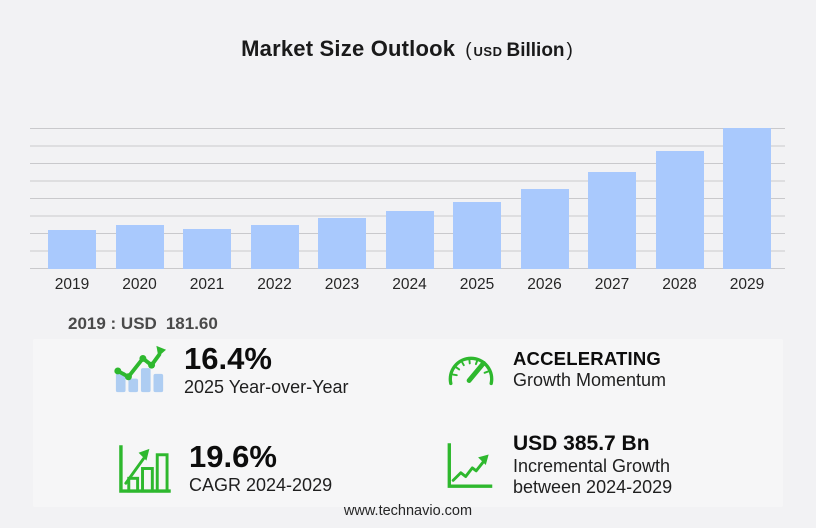  What do you see at coordinates (679, 209) in the screenshot?
I see `bar-2028` at bounding box center [679, 209].